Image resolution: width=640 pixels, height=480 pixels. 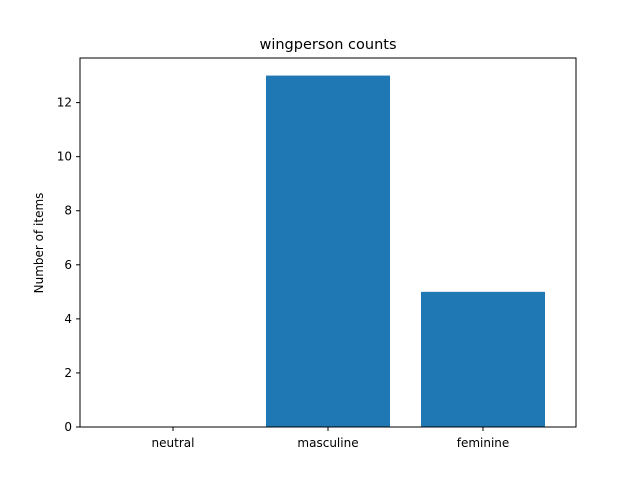 What do you see at coordinates (328, 251) in the screenshot?
I see `bar-masculine` at bounding box center [328, 251].